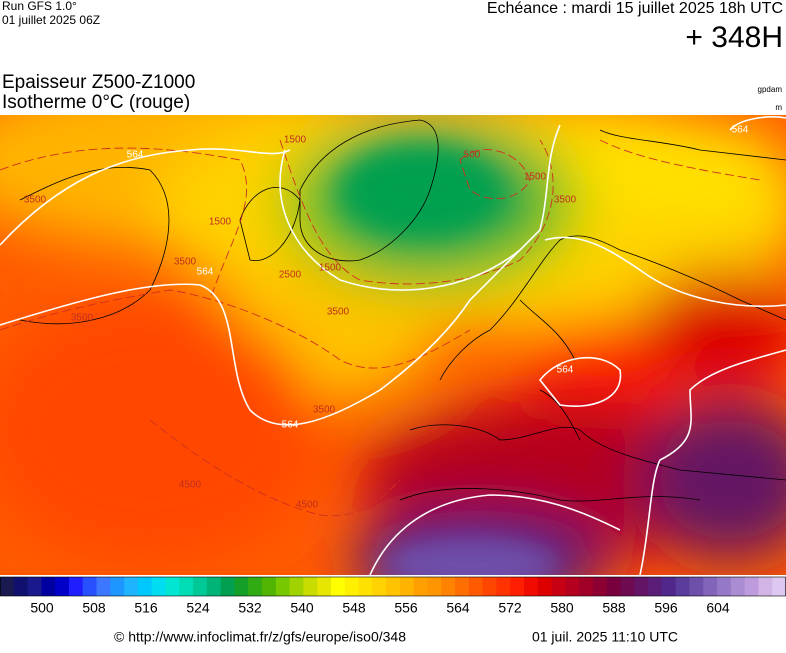  Describe the element at coordinates (290, 275) in the screenshot. I see `contour-label: 2500` at that location.